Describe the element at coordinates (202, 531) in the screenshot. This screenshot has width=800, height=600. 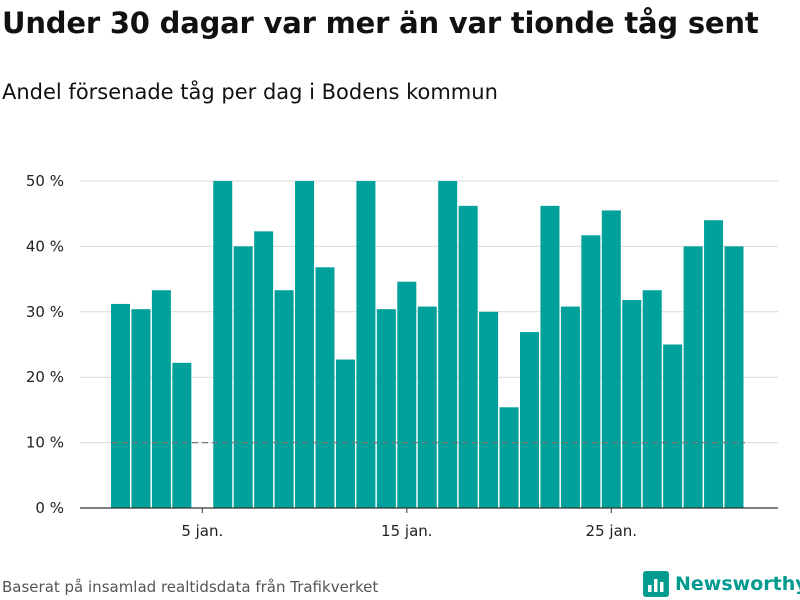
I see `x-tick-label: 5 jan.` at that location.